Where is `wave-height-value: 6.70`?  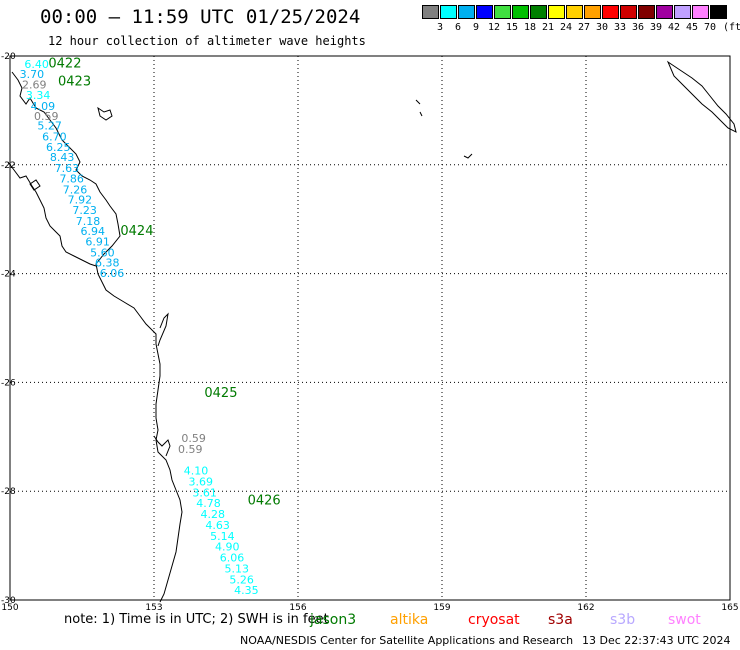 wave-height-value: 6.70 is located at coordinates (54, 137).